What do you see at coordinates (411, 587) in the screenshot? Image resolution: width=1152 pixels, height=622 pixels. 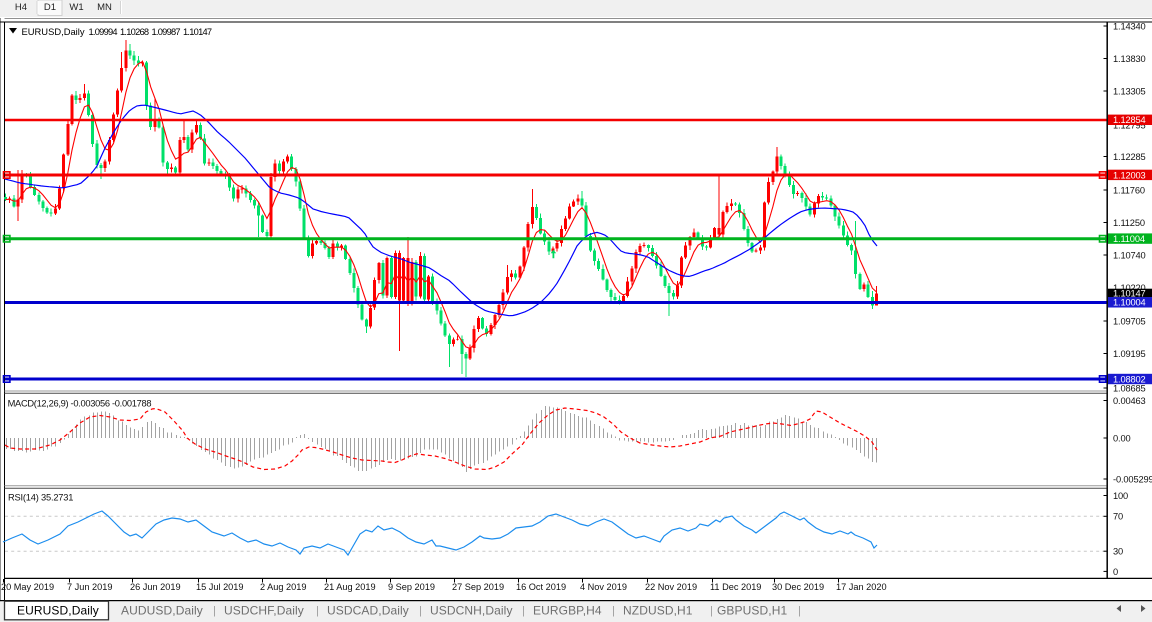 I see `svg-text: 9 Sep 2019` at bounding box center [411, 587].